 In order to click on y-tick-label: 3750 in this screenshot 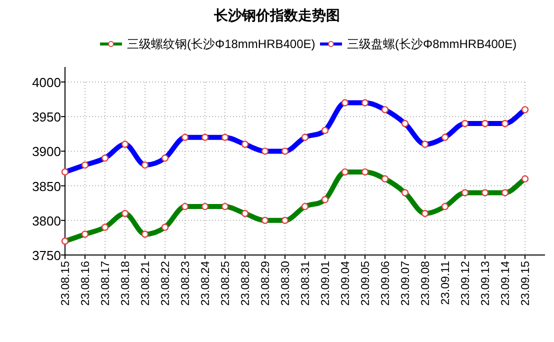, I will do `click(46, 255)`.